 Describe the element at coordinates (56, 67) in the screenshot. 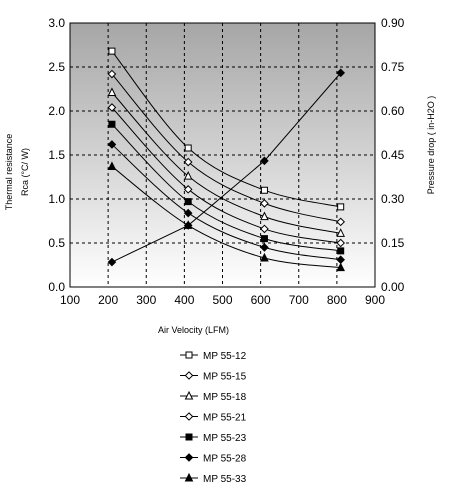

I see `y-tick-label: 2.5` at that location.